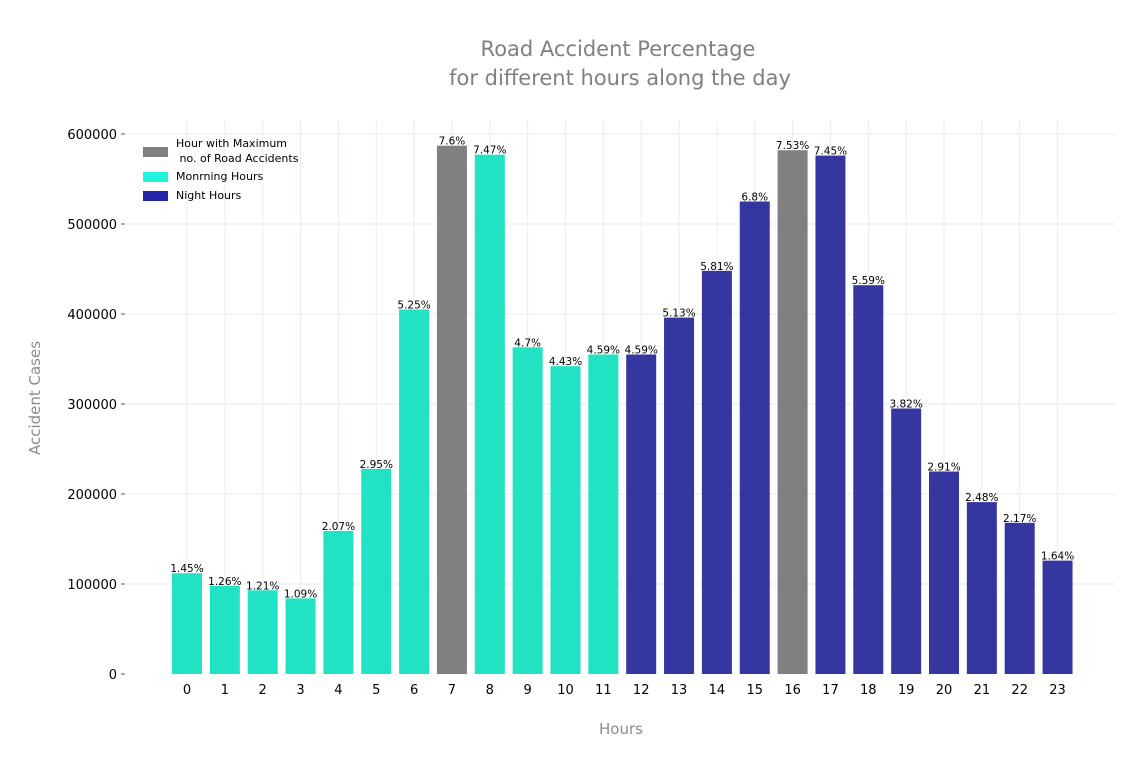  Describe the element at coordinates (620, 78) in the screenshot. I see `chart-title-line-2: for different hours along the day` at that location.